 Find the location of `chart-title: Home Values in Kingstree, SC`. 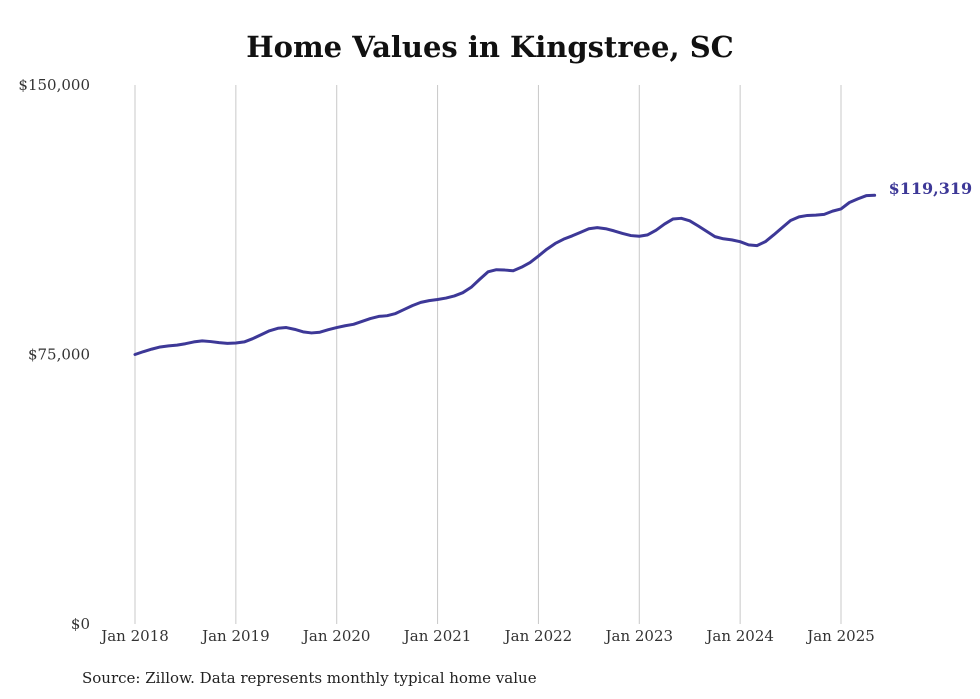

chart-title: Home Values in Kingstree, SC is located at coordinates (490, 47).